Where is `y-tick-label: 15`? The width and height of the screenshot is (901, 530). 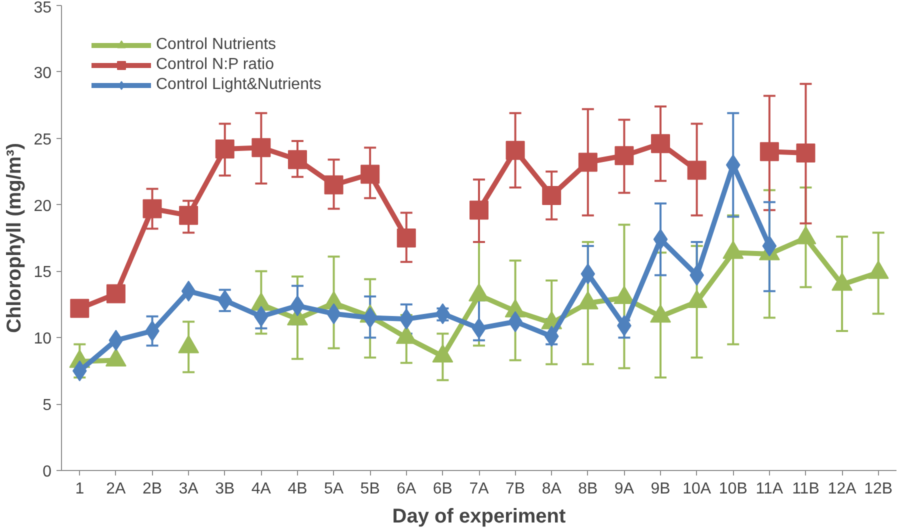
y-tick-label: 15 is located at coordinates (43, 273).